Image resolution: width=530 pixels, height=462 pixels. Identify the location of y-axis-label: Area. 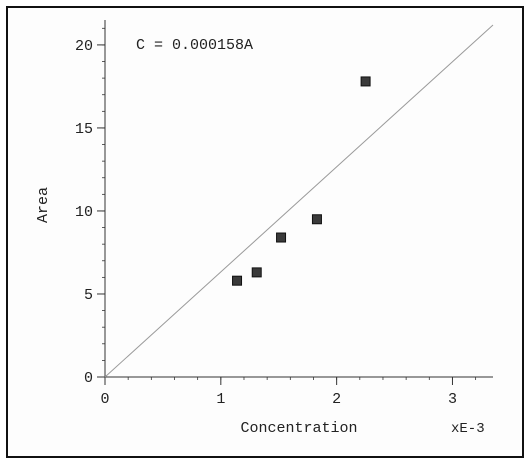
(43, 205).